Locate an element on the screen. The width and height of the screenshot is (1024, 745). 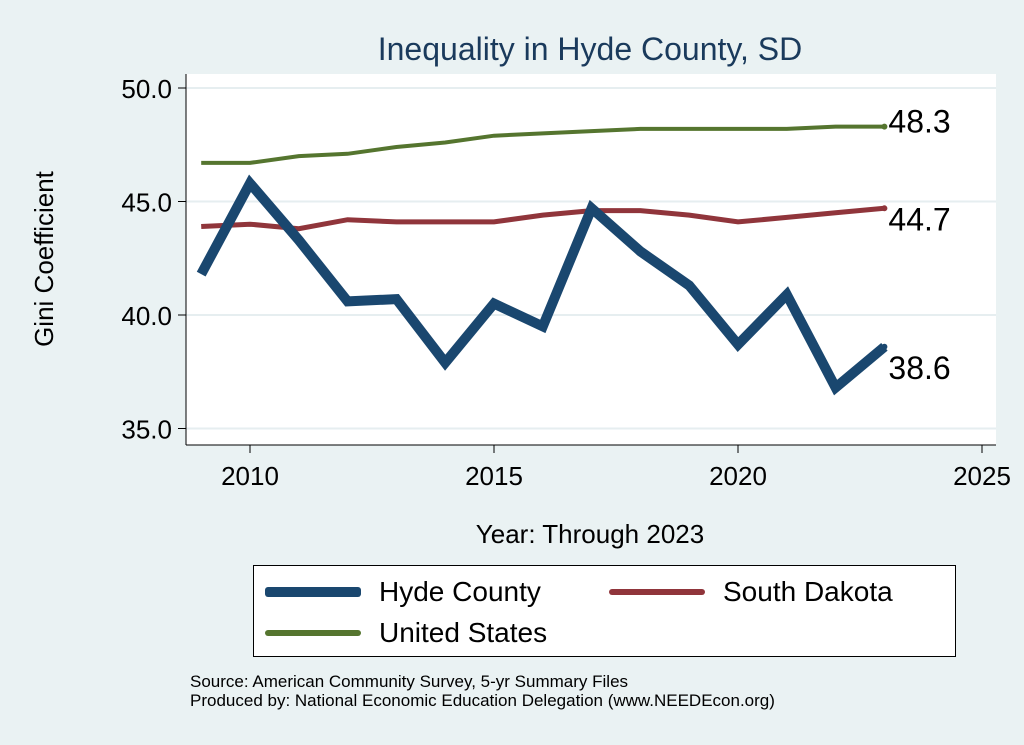
x-tick-label-2020: 2020 is located at coordinates (738, 476).